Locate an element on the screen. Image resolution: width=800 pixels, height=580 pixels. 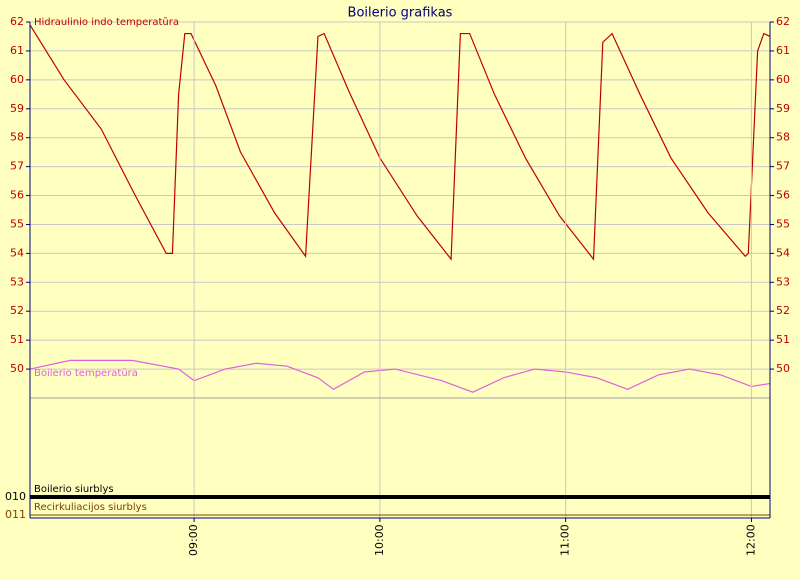
channel-label: 011 is located at coordinates (15, 514).